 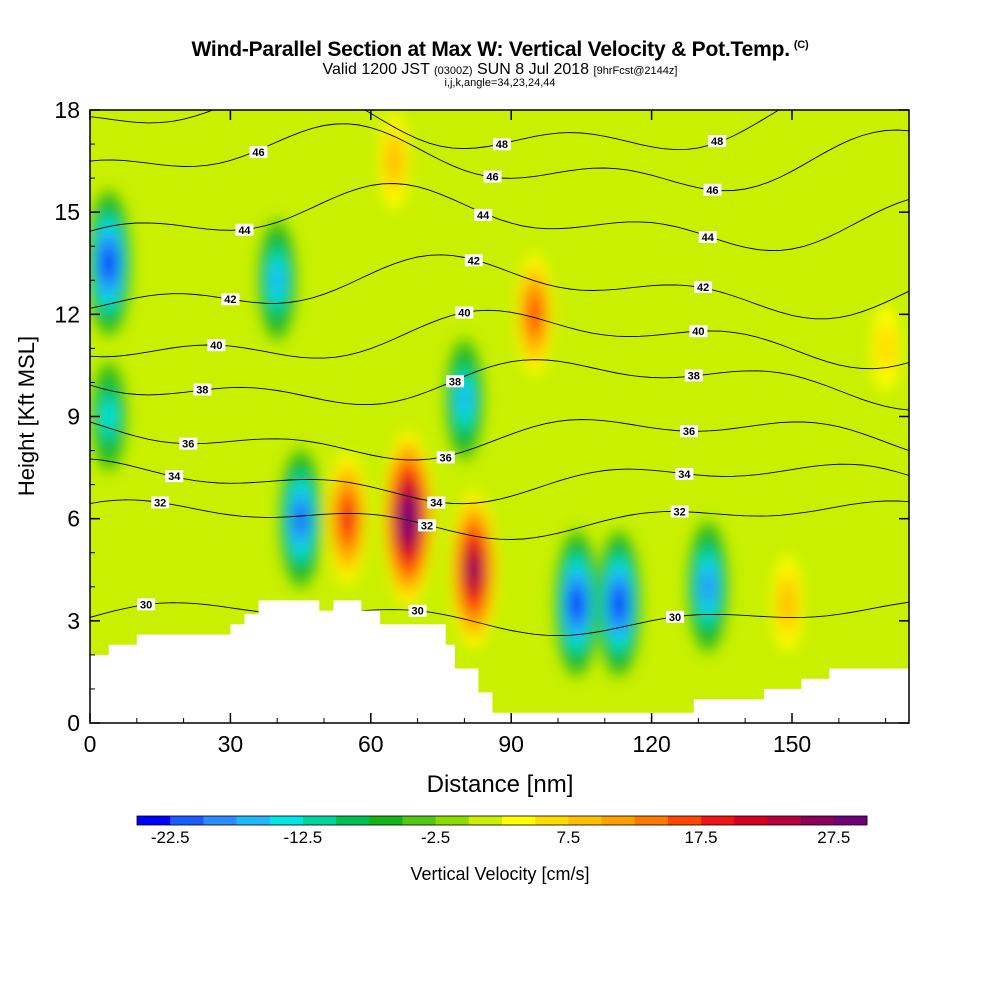 I want to click on contour-label-44-0: 44, so click(x=244, y=231).